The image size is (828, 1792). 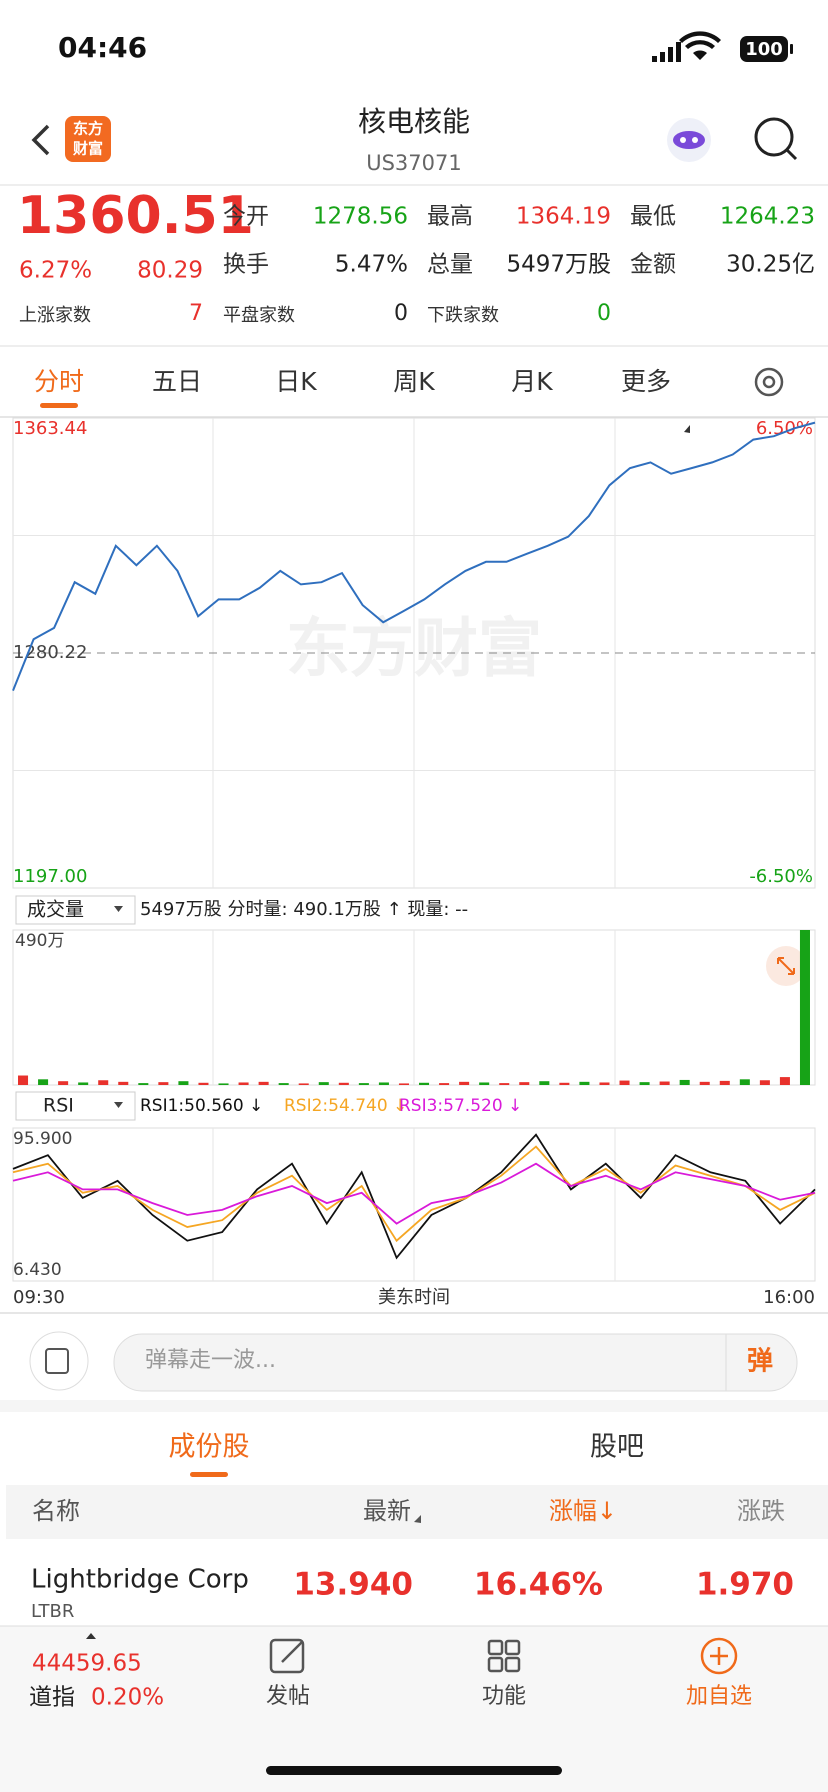 I want to click on indicator-name: 成交量, so click(x=55, y=910).